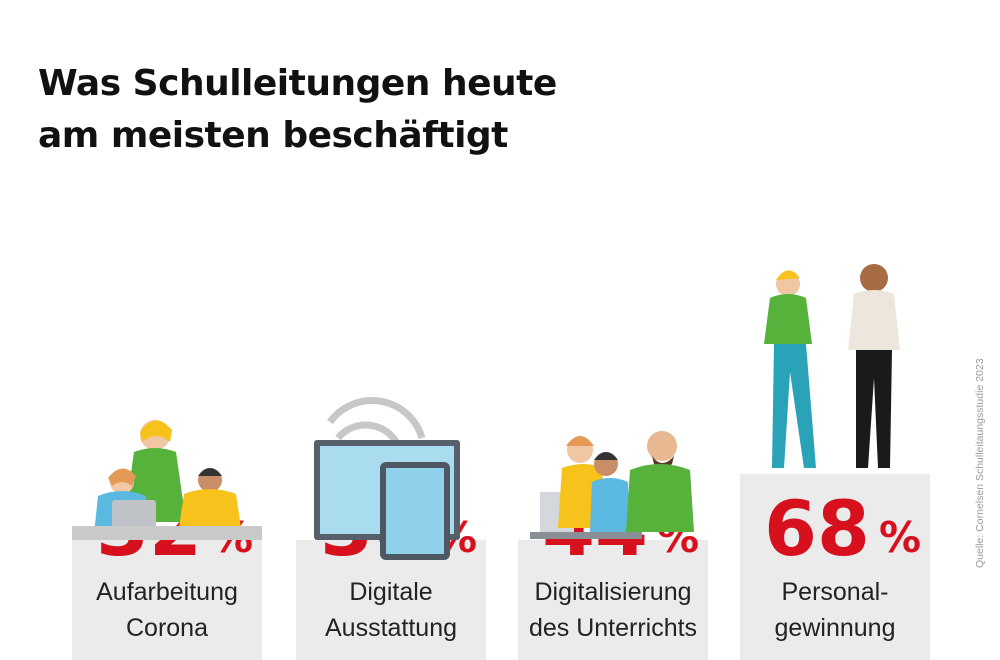 The width and height of the screenshot is (1000, 660). Describe the element at coordinates (835, 592) in the screenshot. I see `category-label: Personal-` at that location.